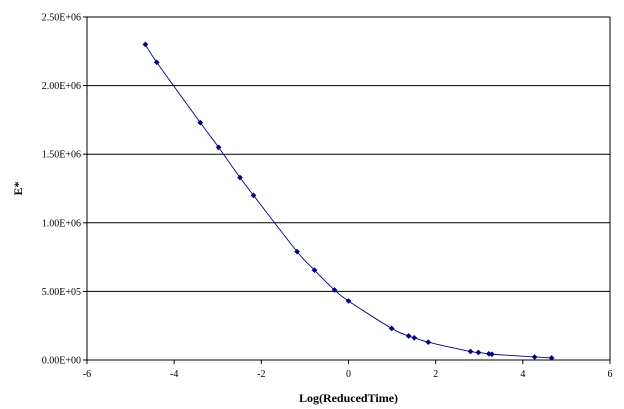  Describe the element at coordinates (61, 86) in the screenshot. I see `y-tick-label: 2.00E+06` at that location.